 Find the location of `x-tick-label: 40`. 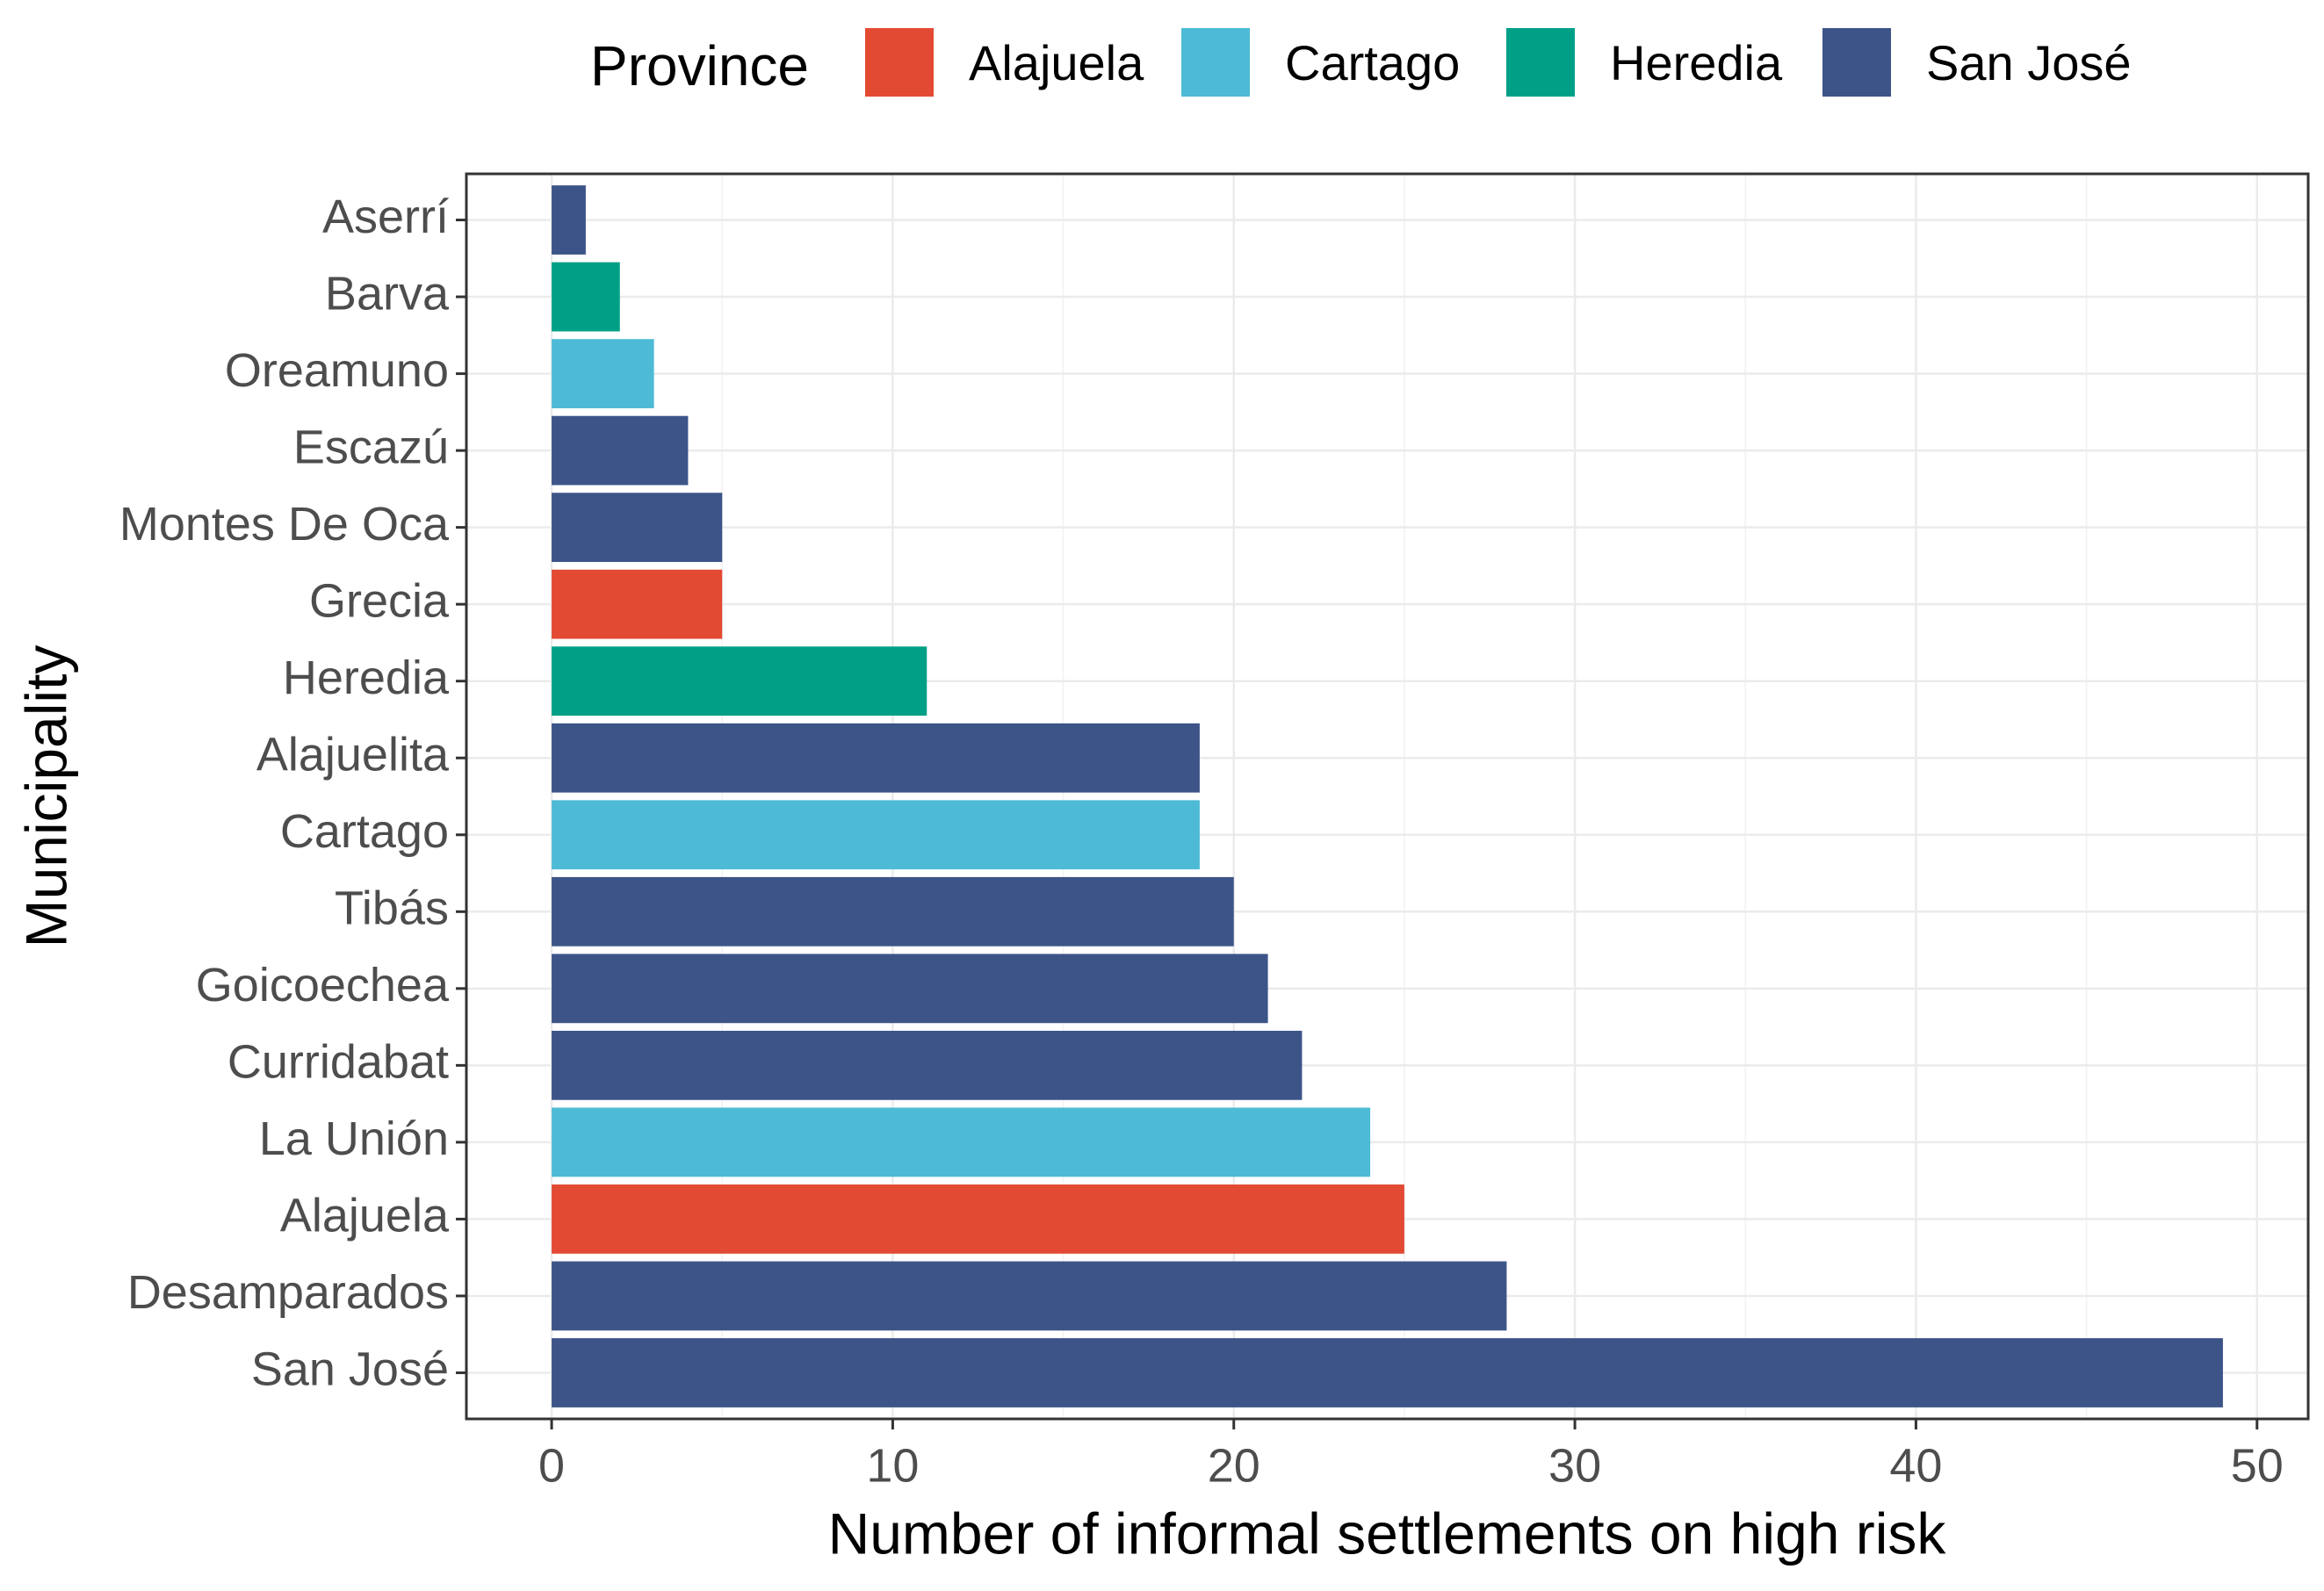

x-tick-label: 40 is located at coordinates (1915, 1465).